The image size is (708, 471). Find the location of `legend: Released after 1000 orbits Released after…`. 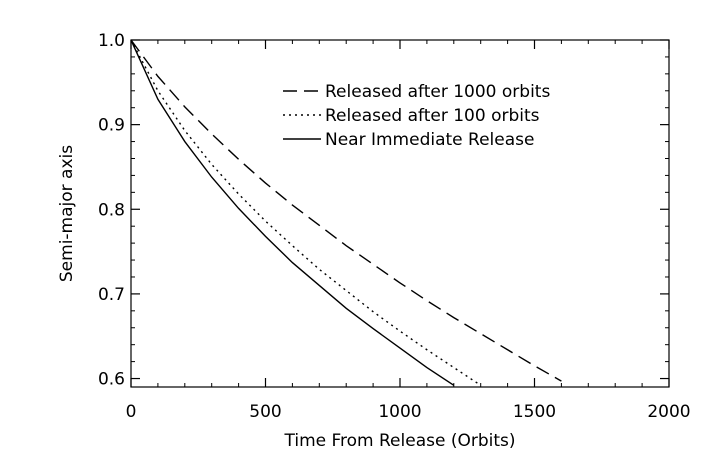

legend: Released after 1000 orbits Released after… is located at coordinates (416, 116).